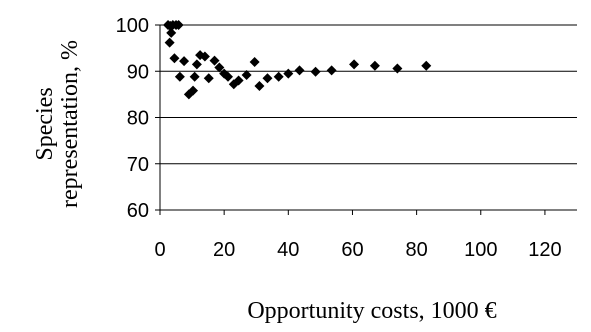  What do you see at coordinates (416, 250) in the screenshot?
I see `x-tick-label-80: 80` at bounding box center [416, 250].